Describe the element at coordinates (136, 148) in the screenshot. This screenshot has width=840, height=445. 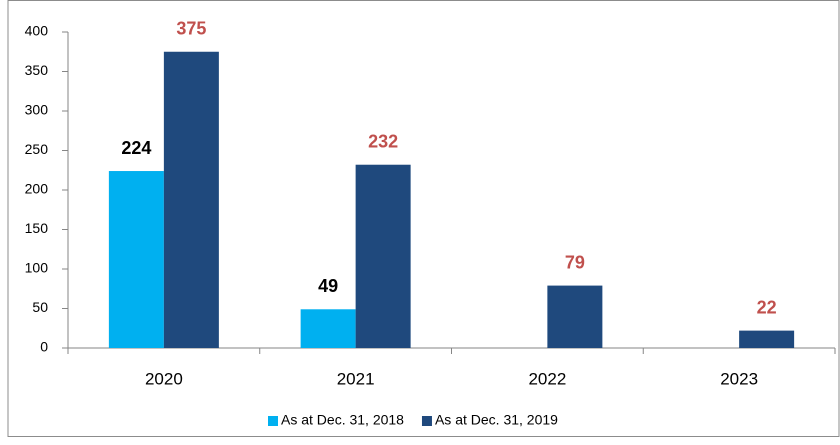
I see `data-label: 224` at that location.